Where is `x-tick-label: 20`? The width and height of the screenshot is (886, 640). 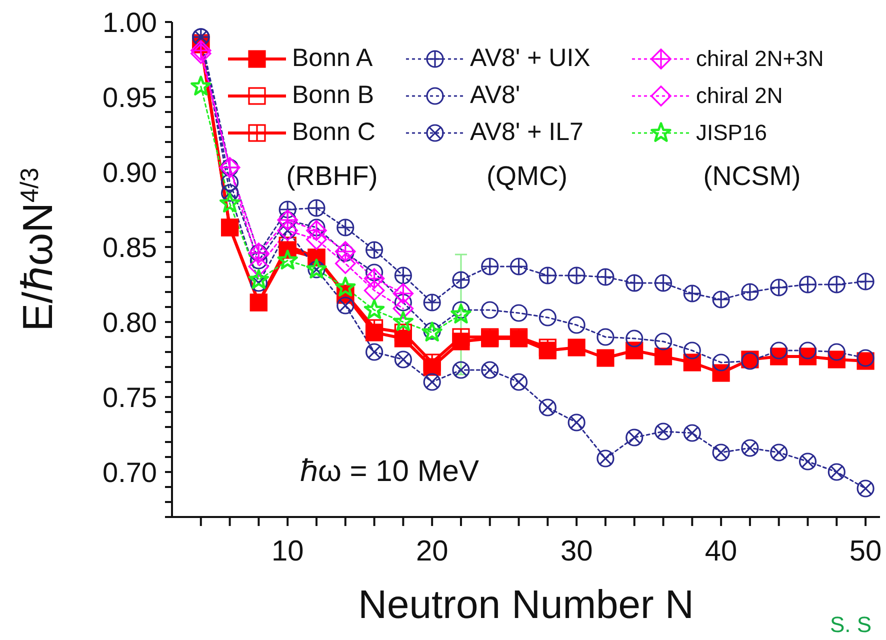
x-tick-label: 20 is located at coordinates (432, 552).